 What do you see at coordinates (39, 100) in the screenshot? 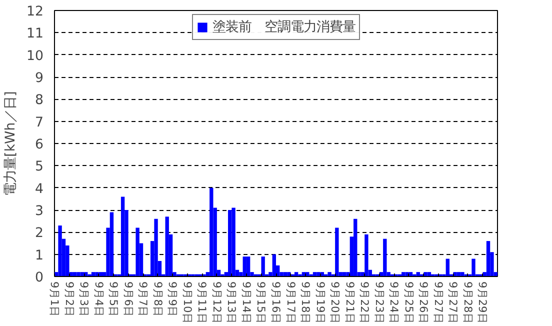
I see `y-tick-label: 8` at bounding box center [39, 100].